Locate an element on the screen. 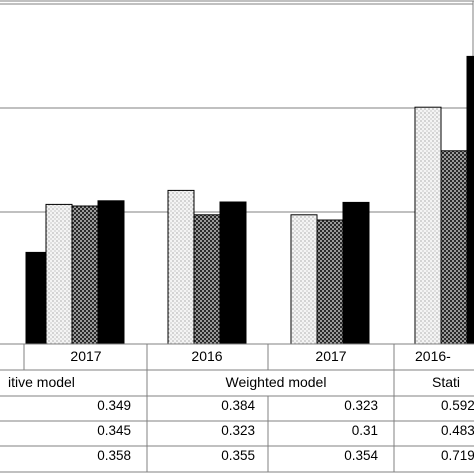  table-cell-r1-c3: 0.384 is located at coordinates (238, 405).